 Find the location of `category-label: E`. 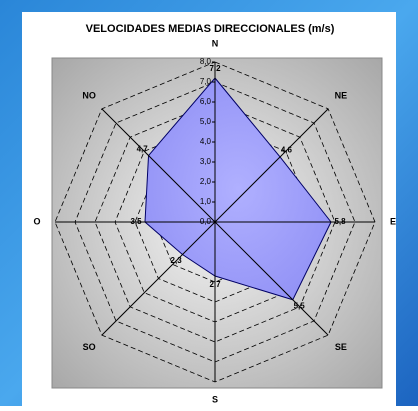

category-label: E is located at coordinates (393, 221).